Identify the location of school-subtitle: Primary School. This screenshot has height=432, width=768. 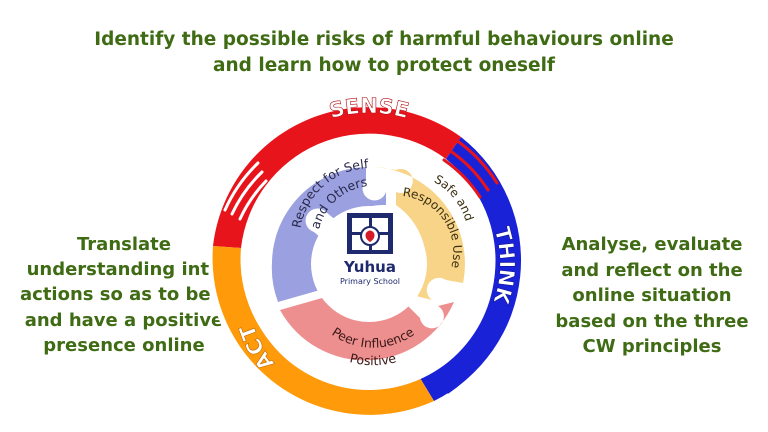
(370, 281).